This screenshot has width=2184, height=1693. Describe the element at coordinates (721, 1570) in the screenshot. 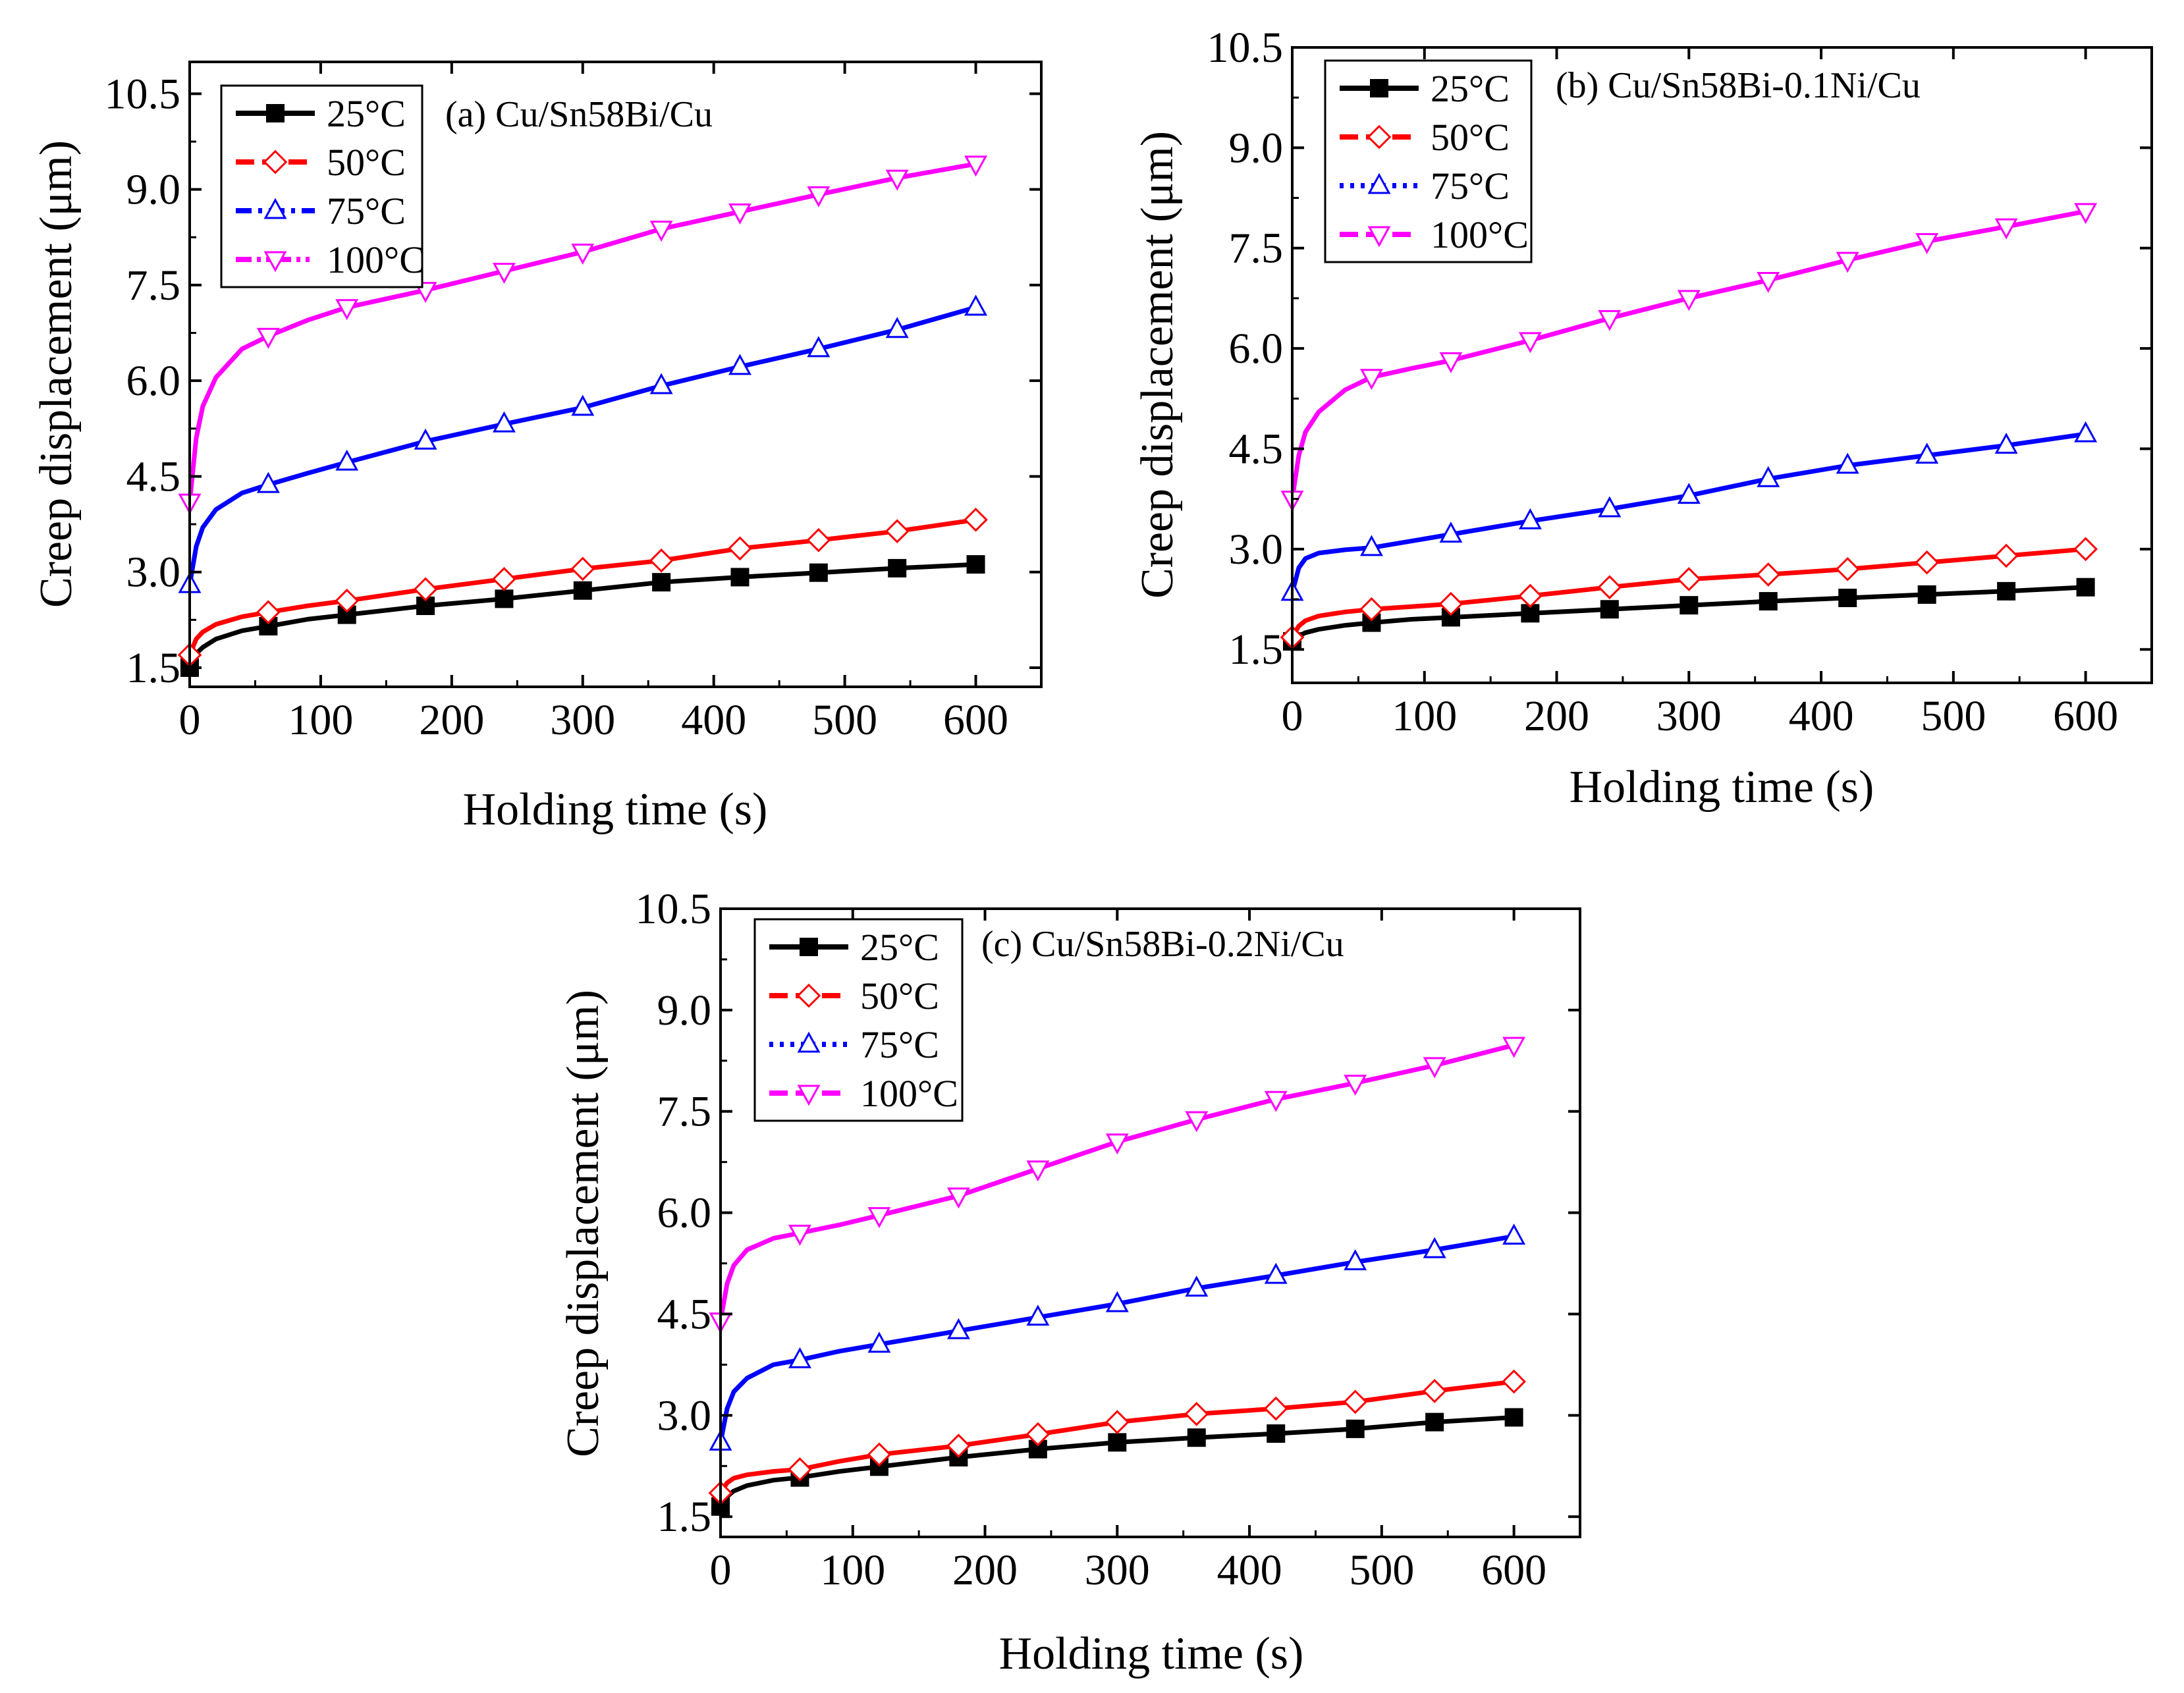

I see `x-tick-label-c-0: 0` at that location.